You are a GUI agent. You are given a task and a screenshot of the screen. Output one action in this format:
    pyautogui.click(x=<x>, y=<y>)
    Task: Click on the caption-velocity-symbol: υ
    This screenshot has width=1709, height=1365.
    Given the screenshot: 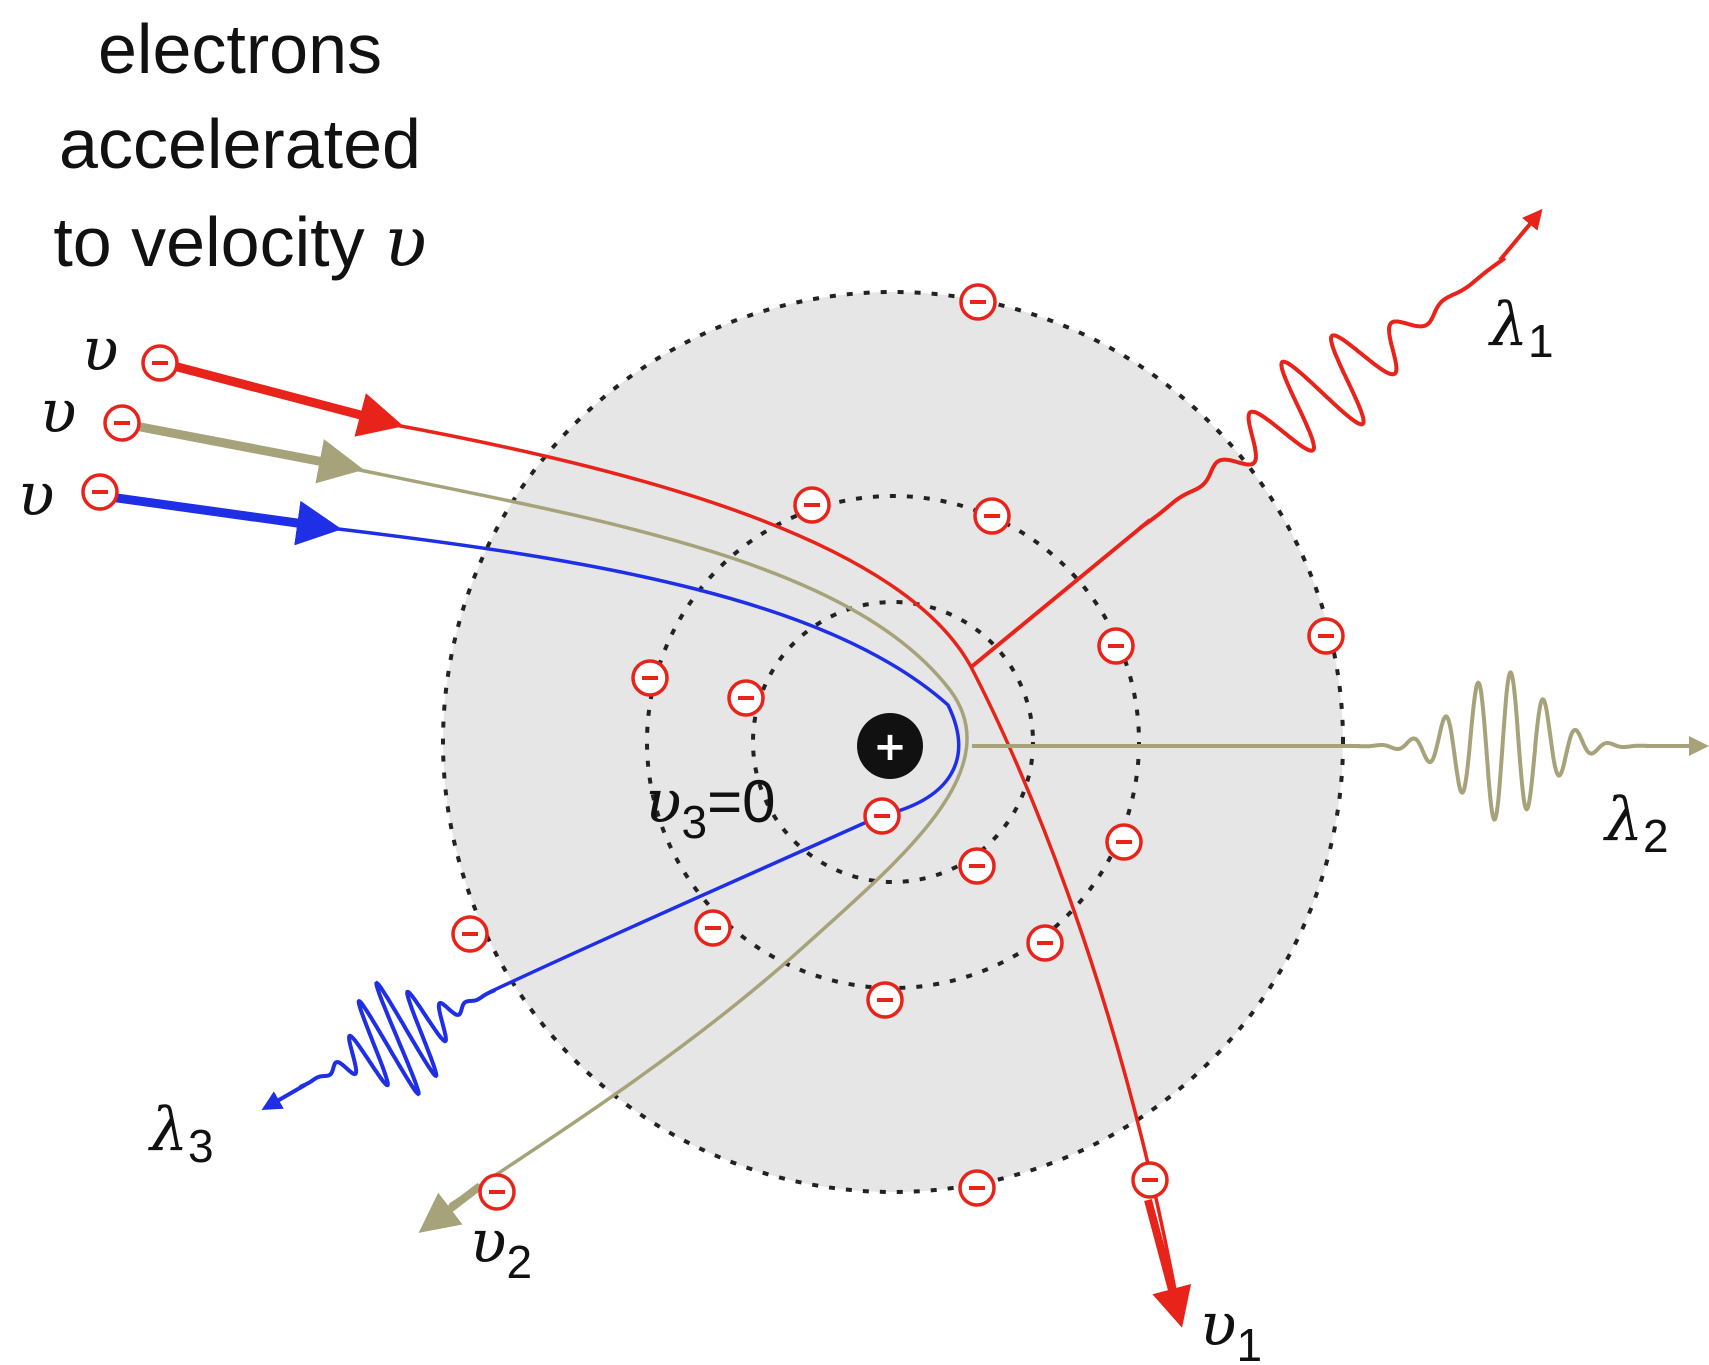 What is the action you would take?
    pyautogui.click(x=405, y=242)
    